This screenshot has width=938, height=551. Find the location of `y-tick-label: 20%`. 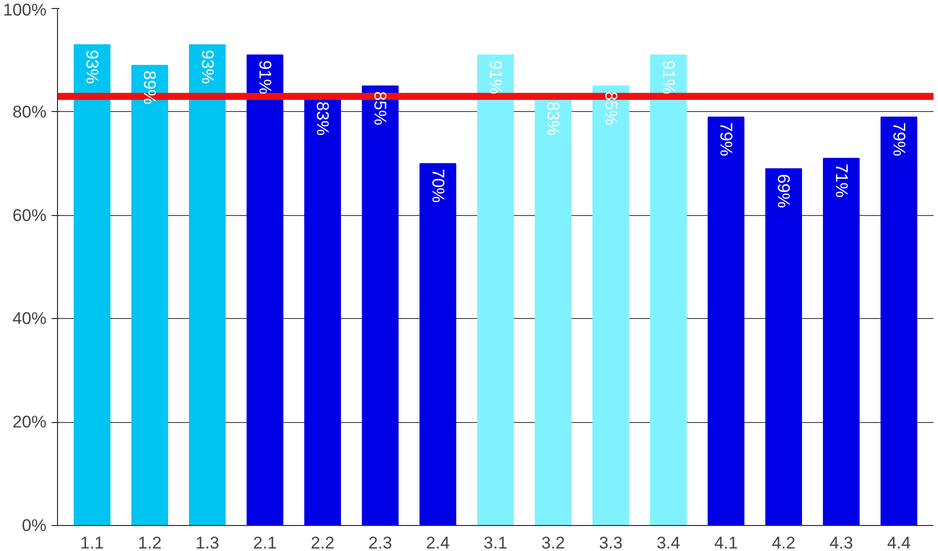

y-tick-label: 20% is located at coordinates (29, 422).